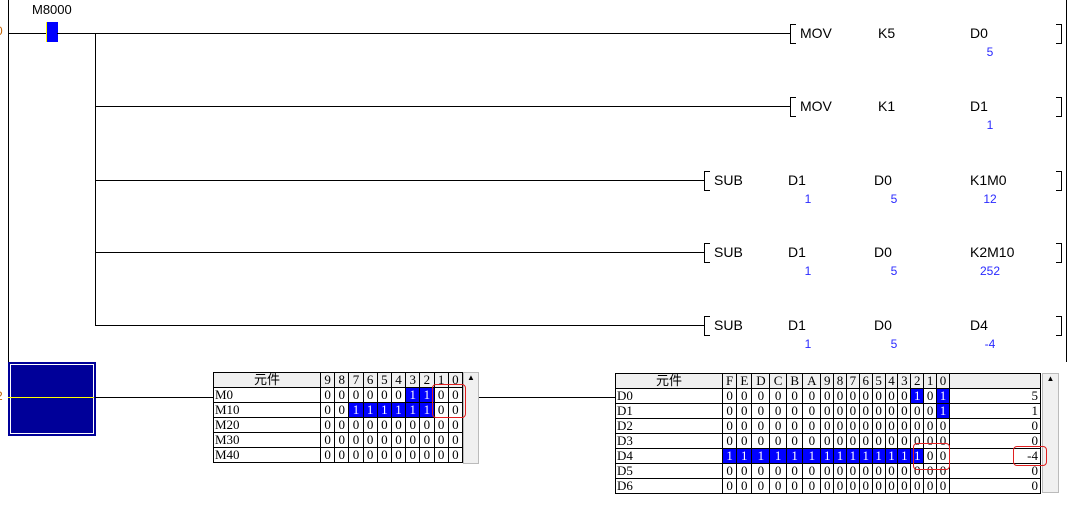 This screenshot has height=508, width=1070. Describe the element at coordinates (338, 440) in the screenshot. I see `table-row: M30 0 0 0 0 0 0 0 0 0 0` at that location.